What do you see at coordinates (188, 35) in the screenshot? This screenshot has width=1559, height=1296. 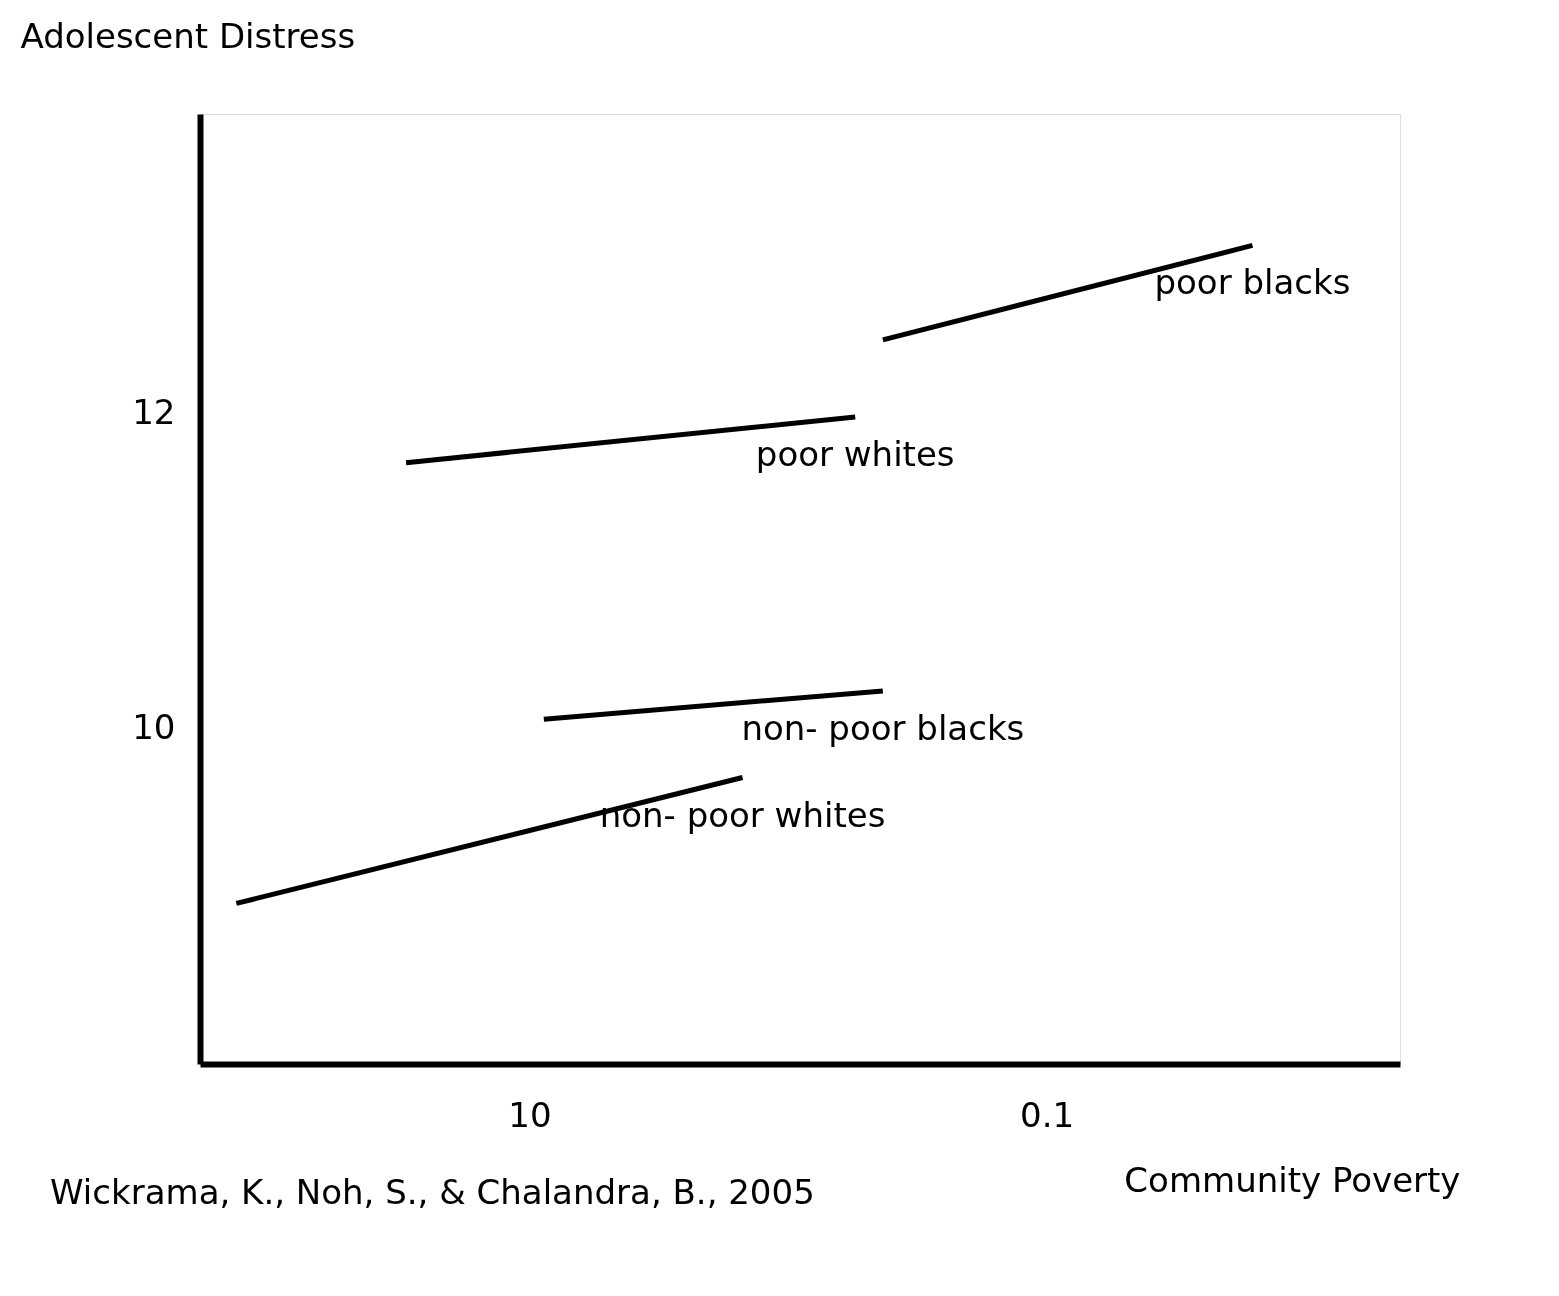 I see `y-axis-title: Adolescent Distress` at bounding box center [188, 35].